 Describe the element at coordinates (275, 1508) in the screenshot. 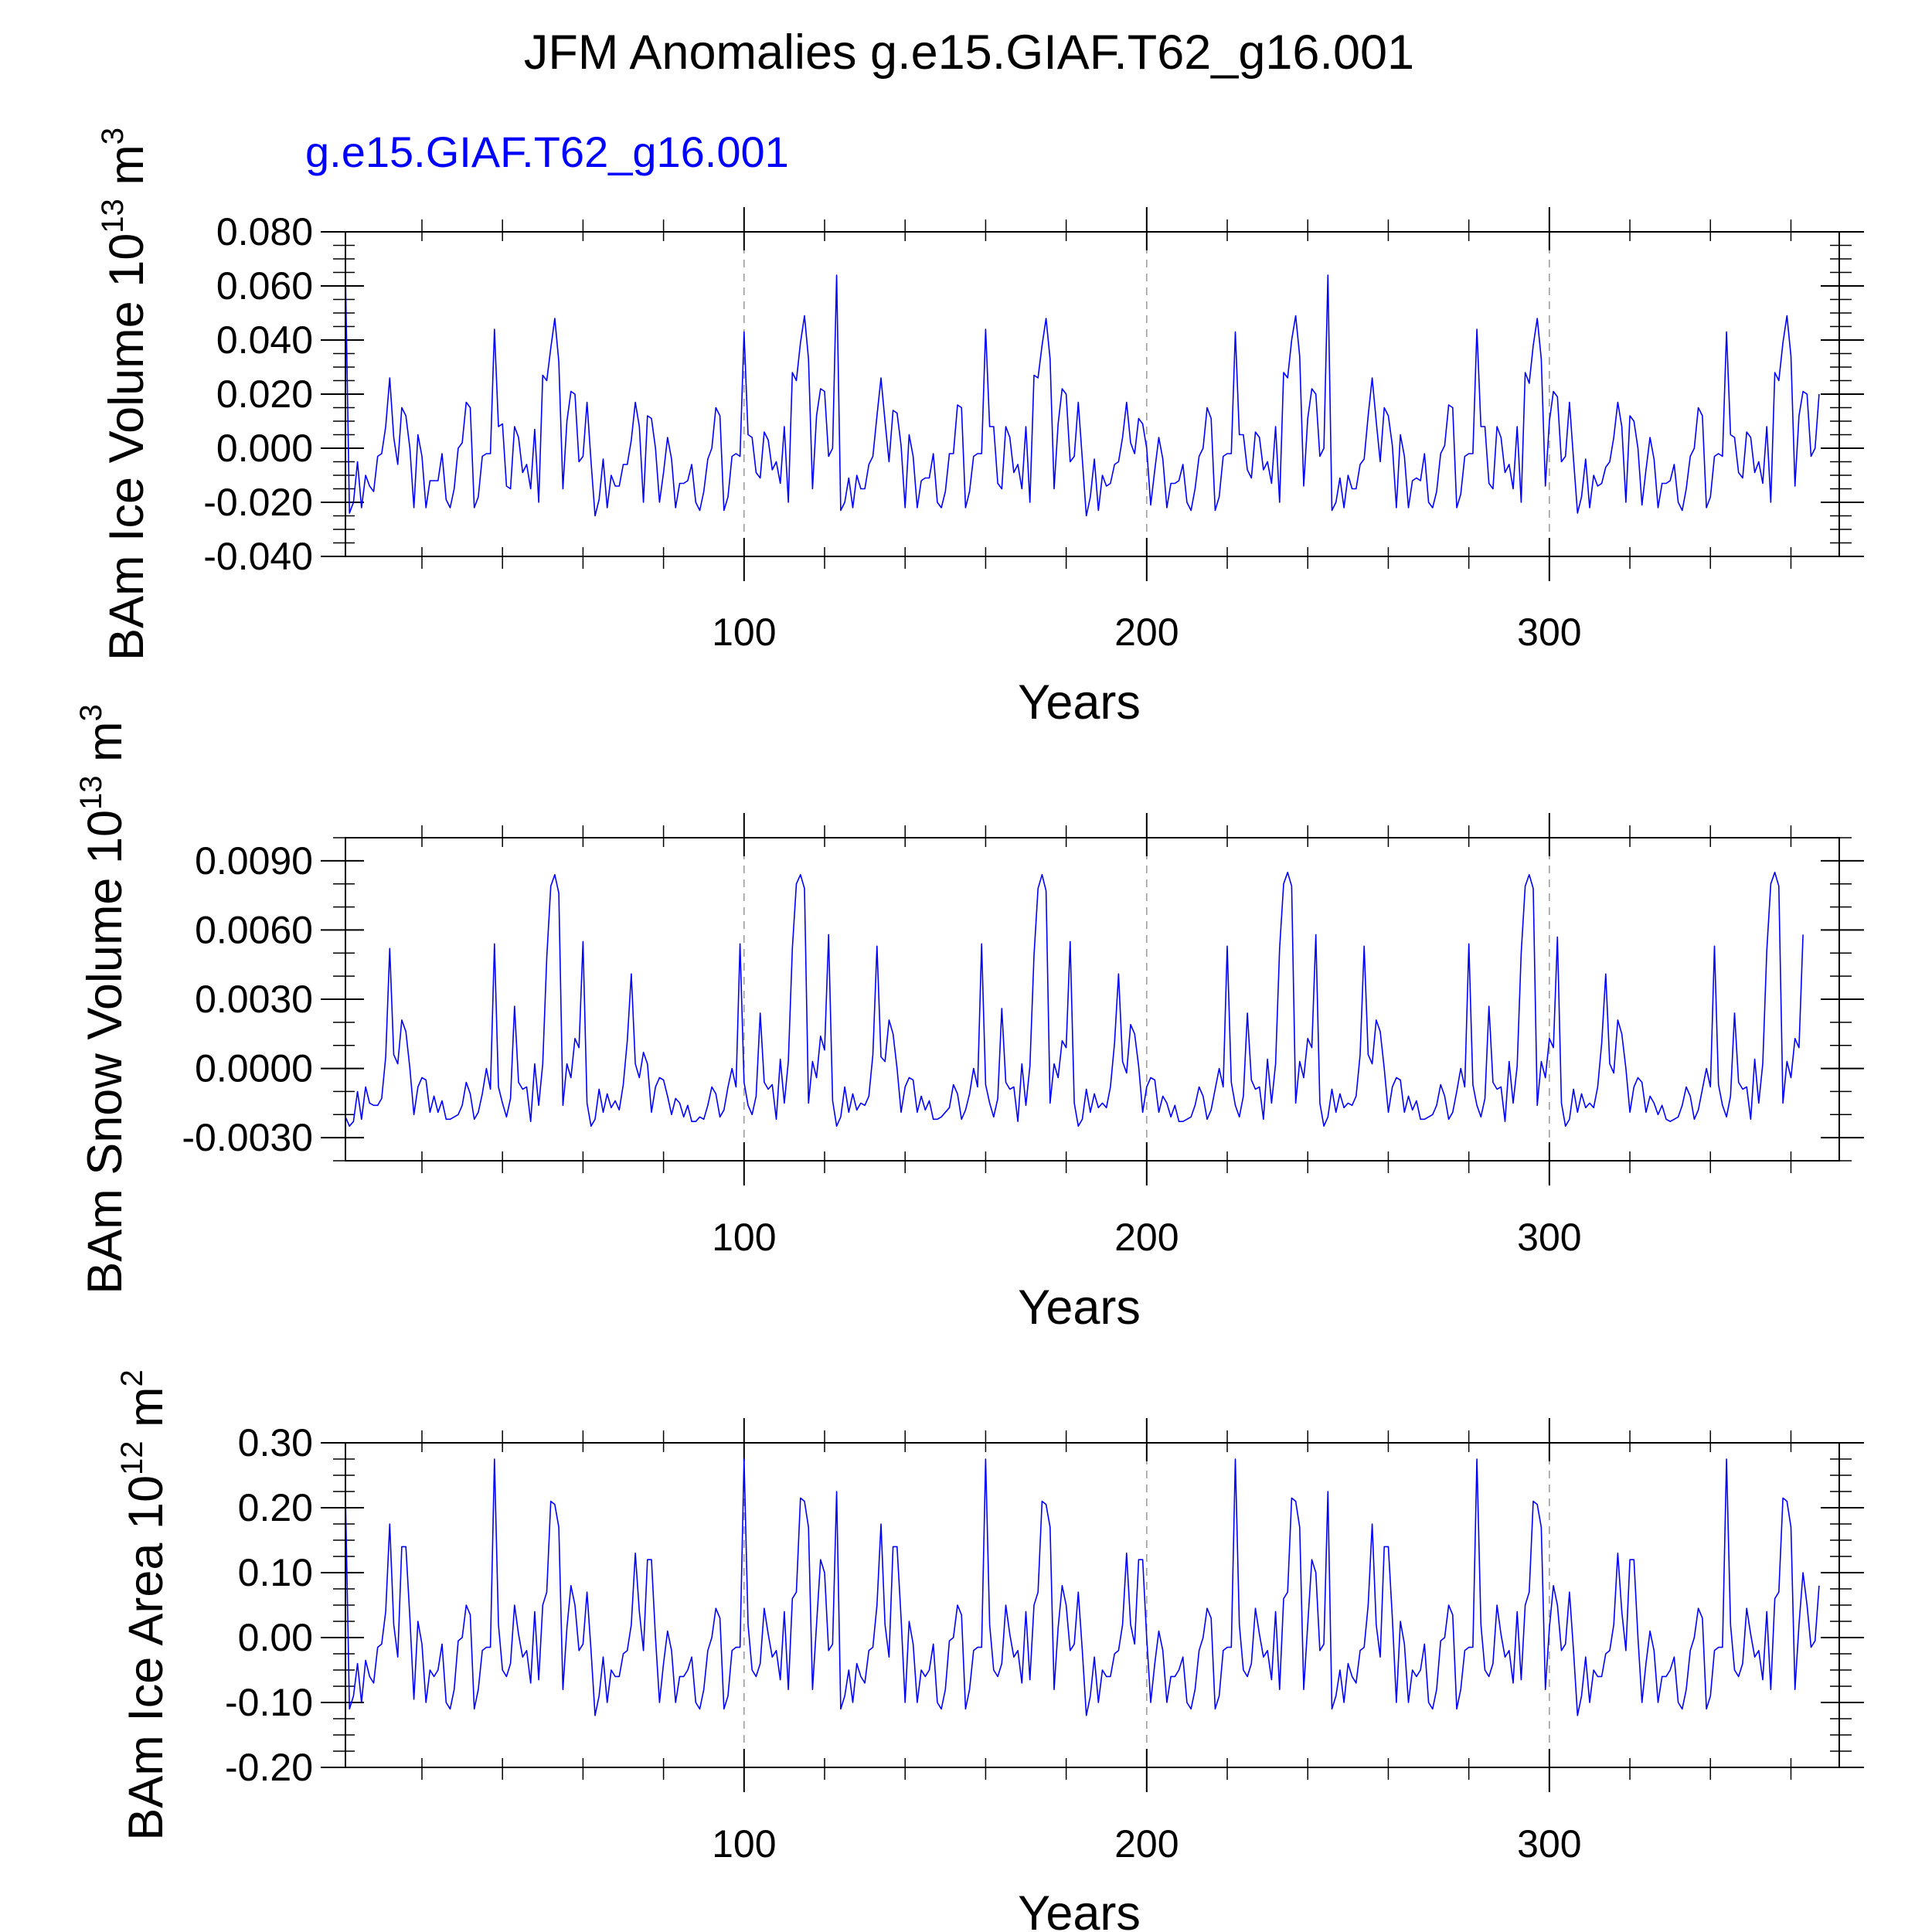

I see `y-tick-label: 0.20` at that location.